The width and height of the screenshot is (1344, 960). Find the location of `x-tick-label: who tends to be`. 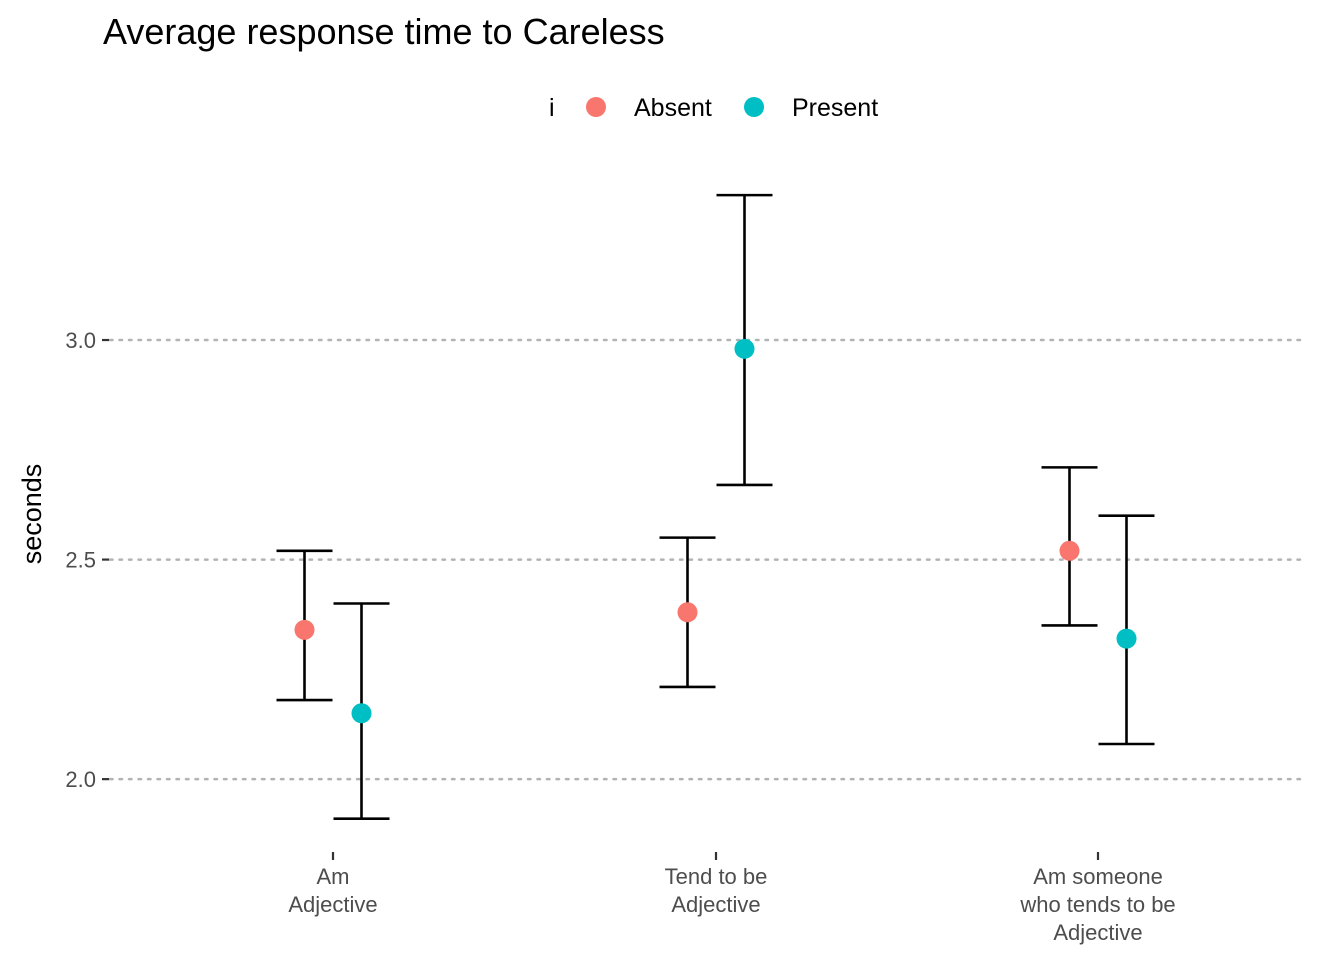

x-tick-label: who tends to be is located at coordinates (1097, 904).